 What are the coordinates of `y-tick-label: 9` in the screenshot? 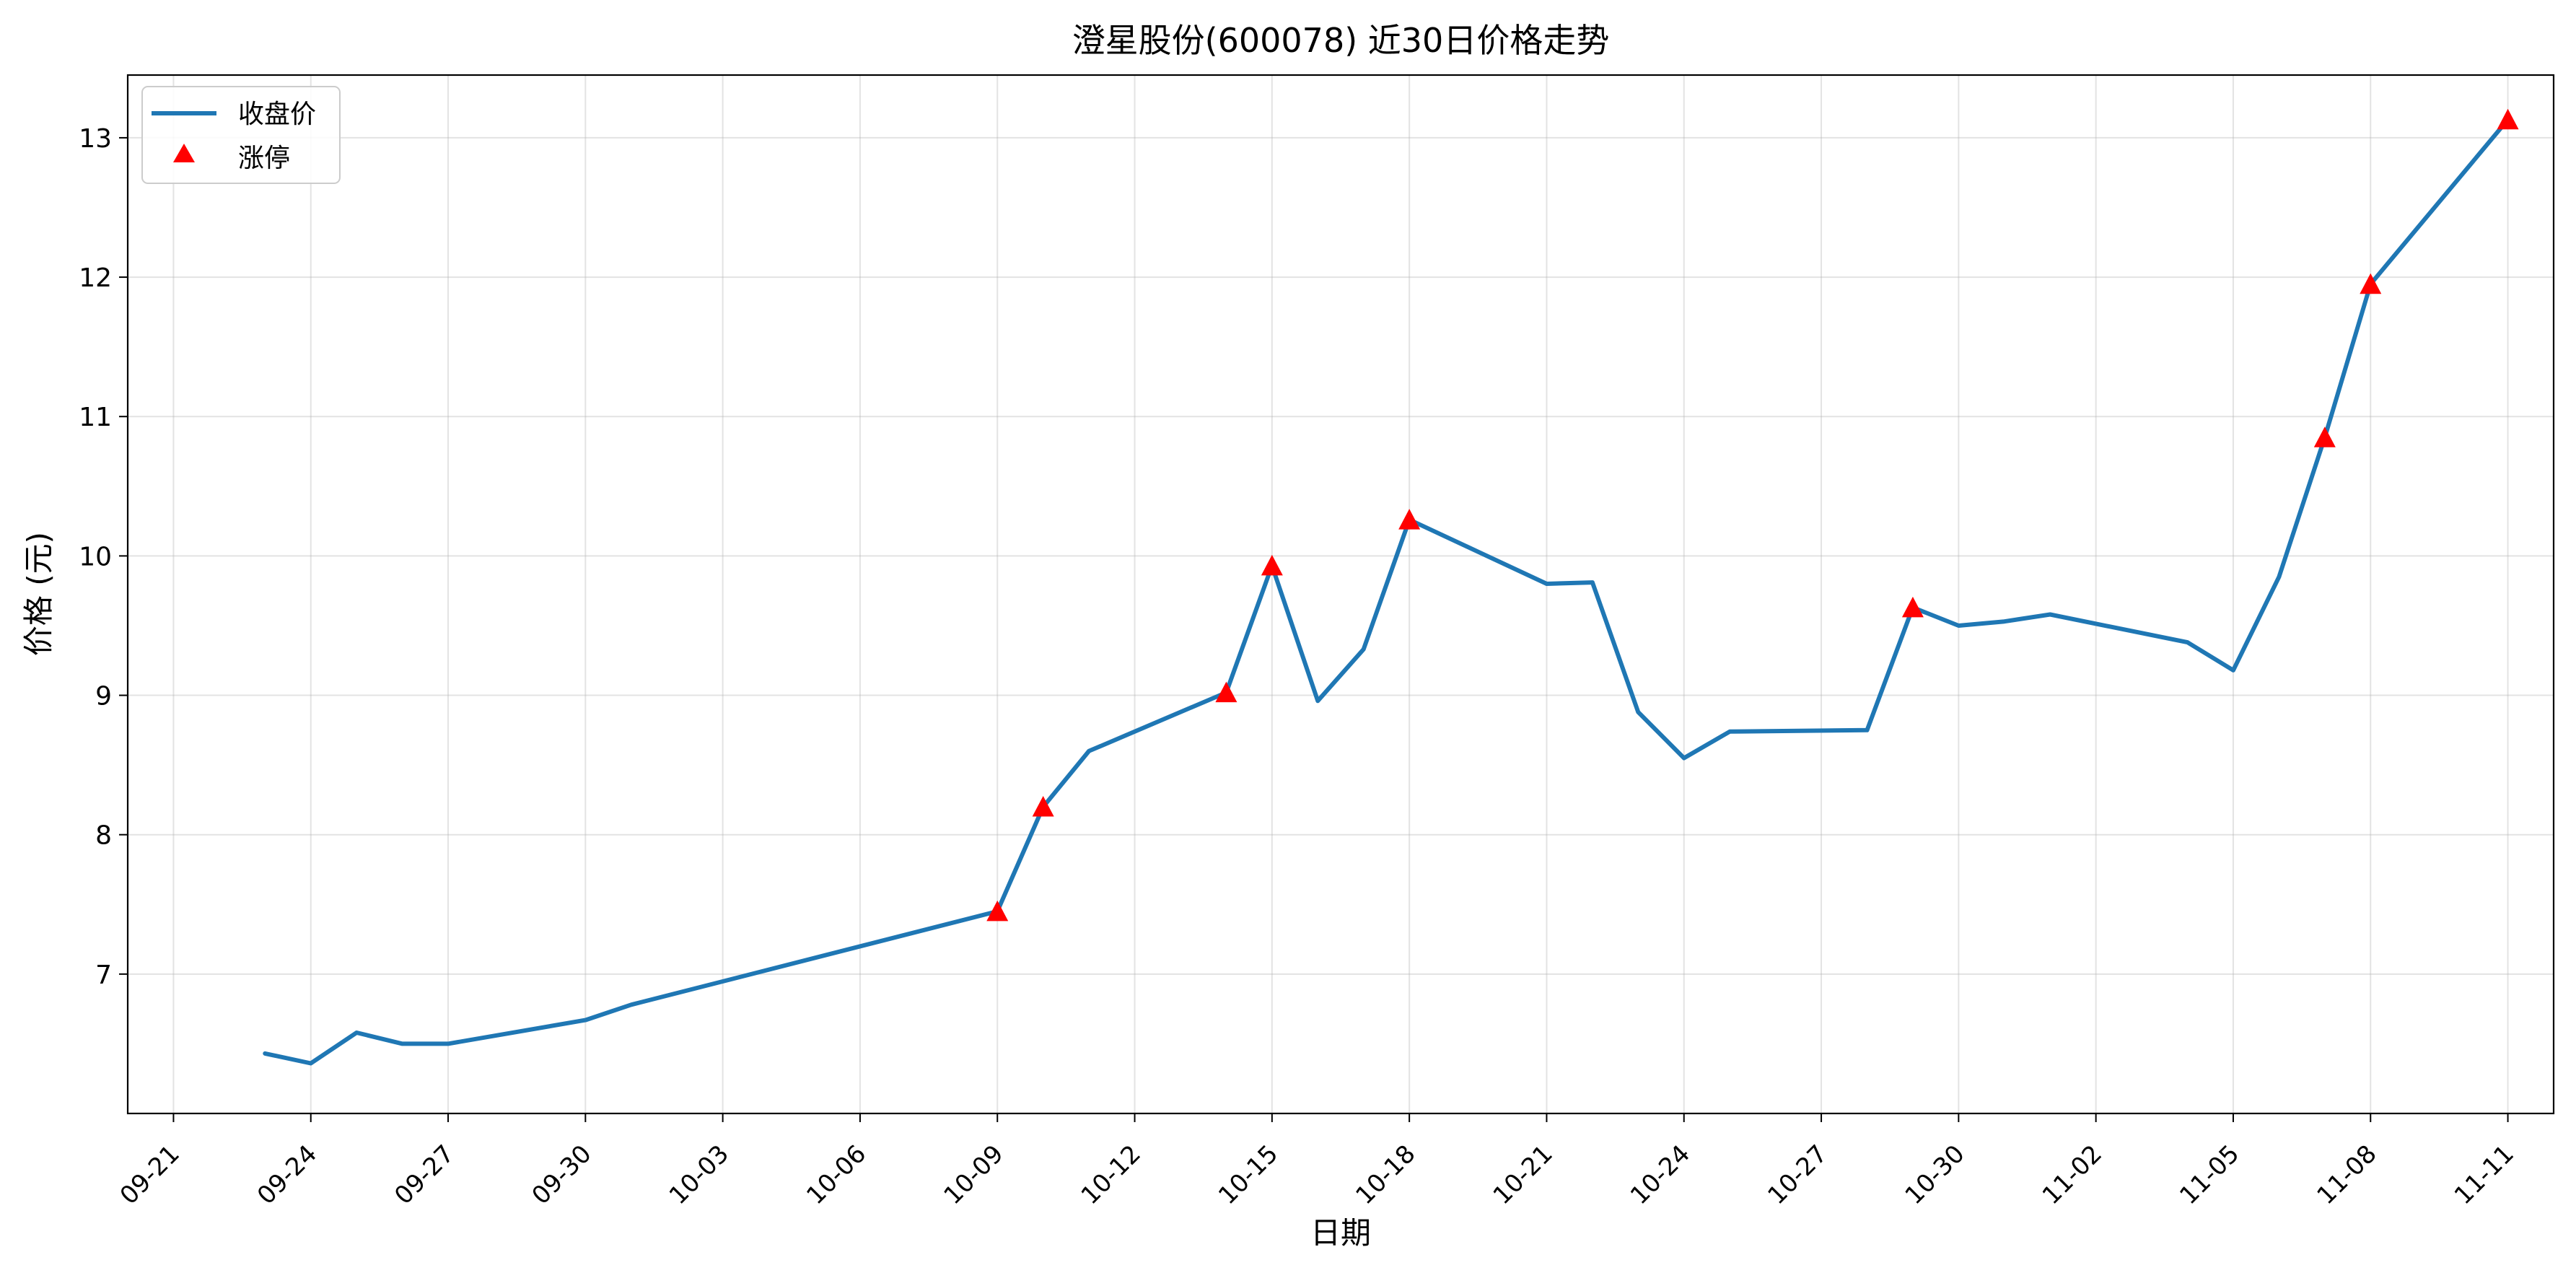 It's located at (103, 697).